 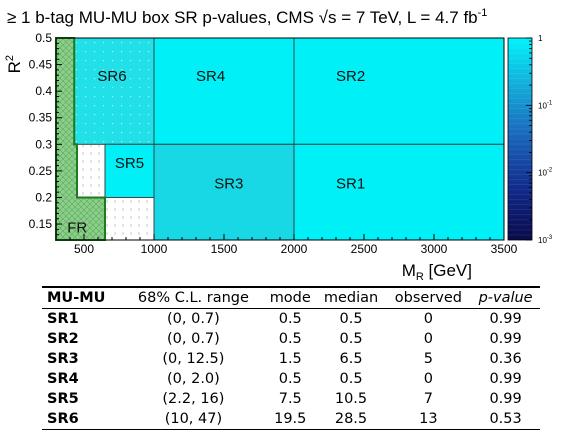 I want to click on table-row: SR3 (0, 12.5) 1.5 6.5 5 0.36, so click(x=291, y=359).